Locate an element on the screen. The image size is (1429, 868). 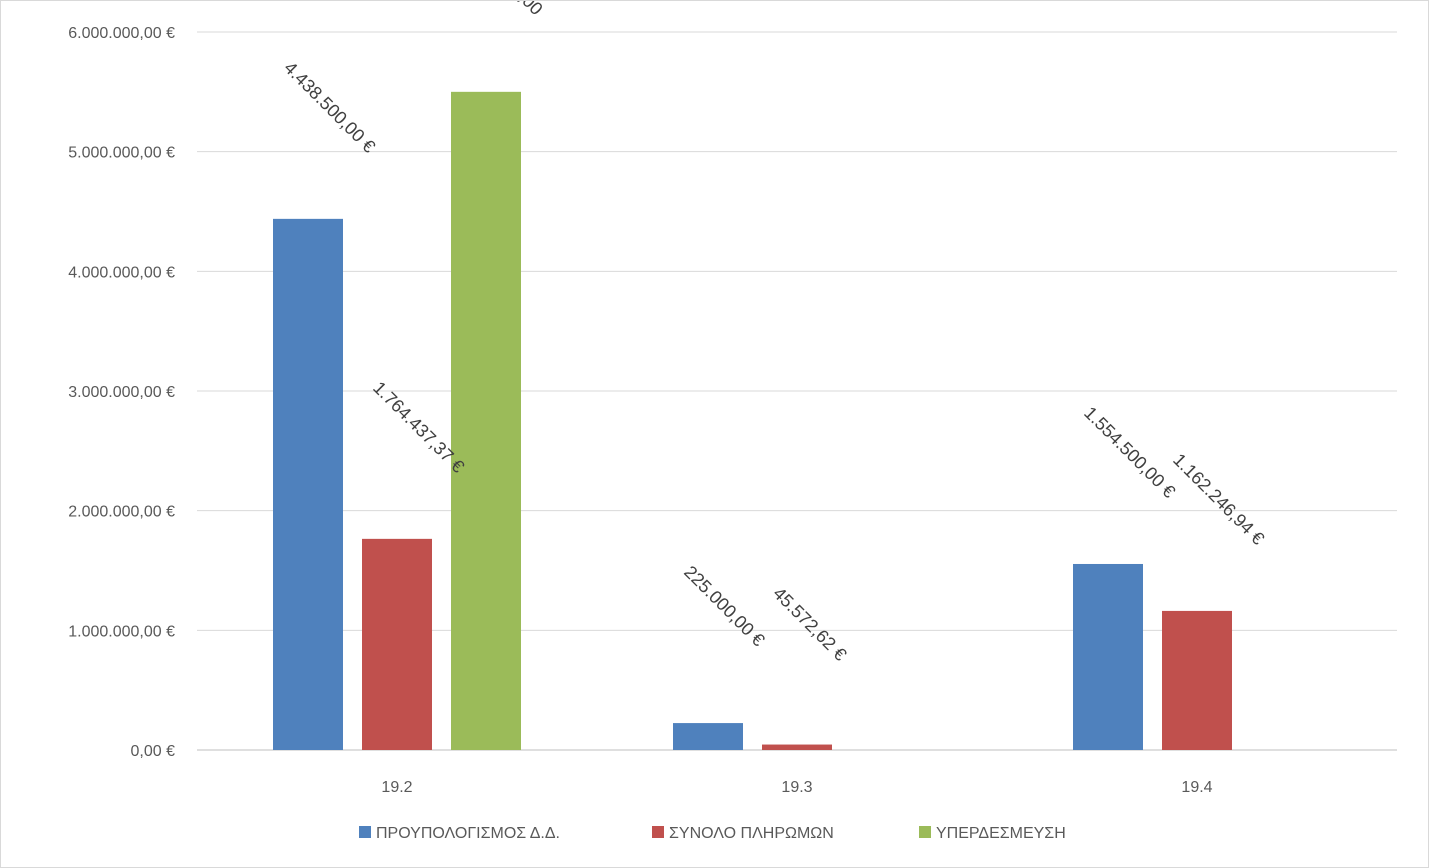
x-tick-label: 19.3 is located at coordinates (796, 787).